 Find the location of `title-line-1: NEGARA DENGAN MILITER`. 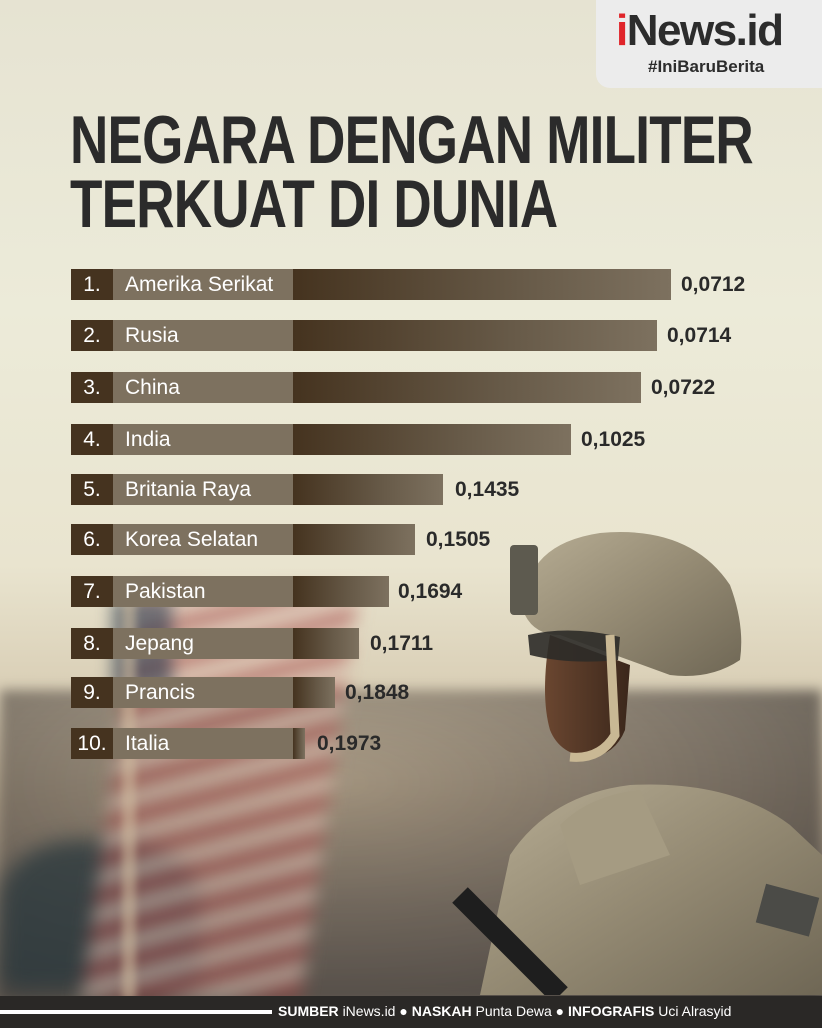

title-line-1: NEGARA DENGAN MILITER is located at coordinates (412, 140).